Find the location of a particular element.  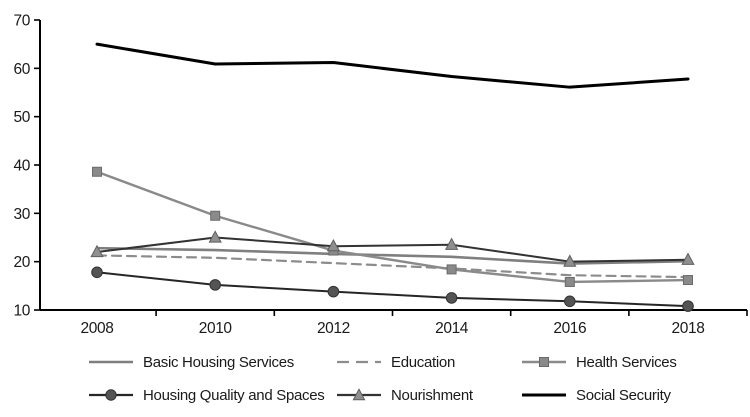

x-axis-tick-label: 2008 is located at coordinates (97, 328).